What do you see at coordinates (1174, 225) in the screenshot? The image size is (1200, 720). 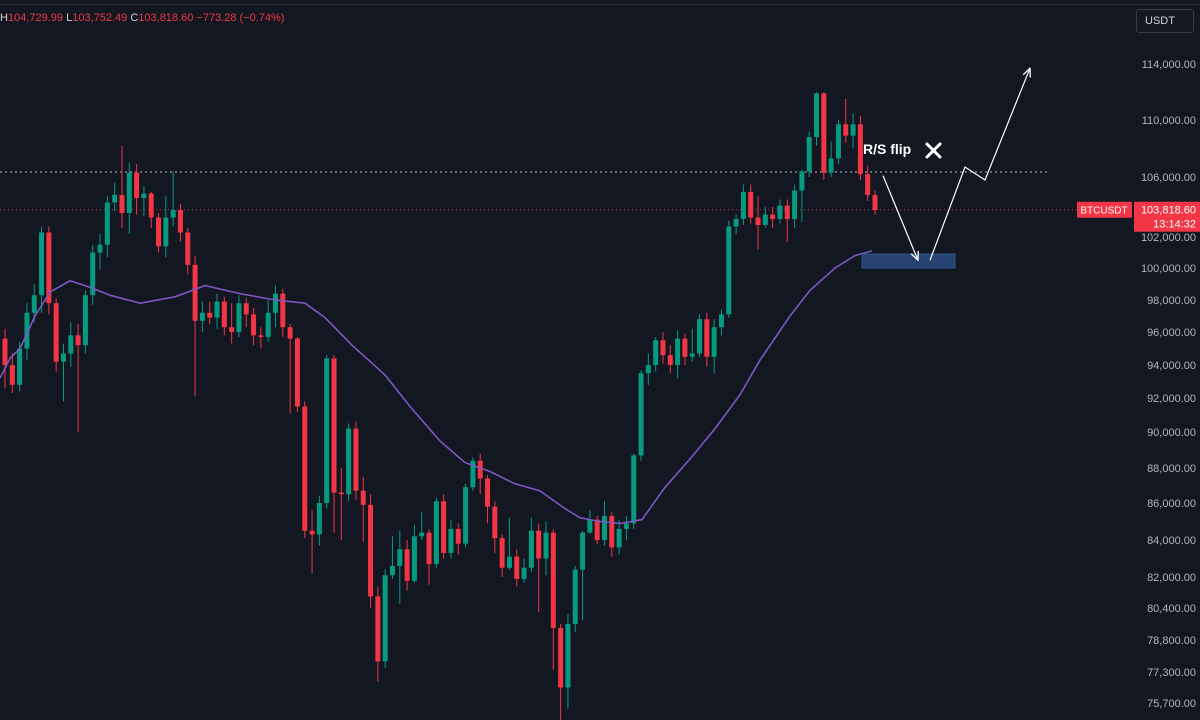 I see `price-tag-countdown: 13:14:32` at bounding box center [1174, 225].